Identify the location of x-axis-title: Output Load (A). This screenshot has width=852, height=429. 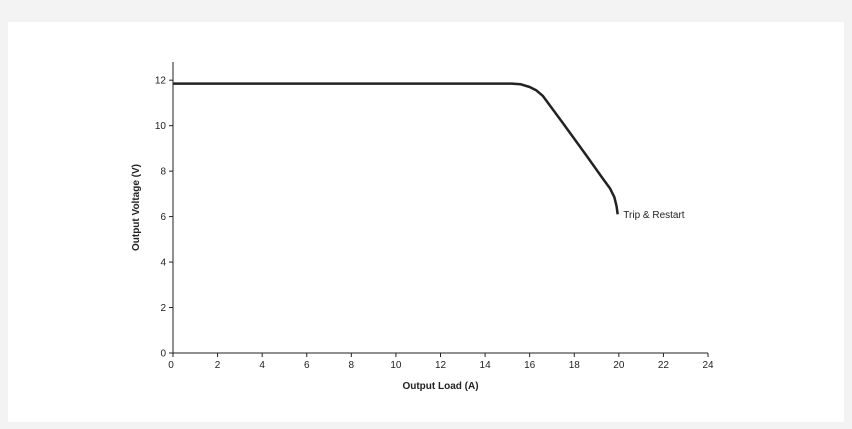
(440, 386).